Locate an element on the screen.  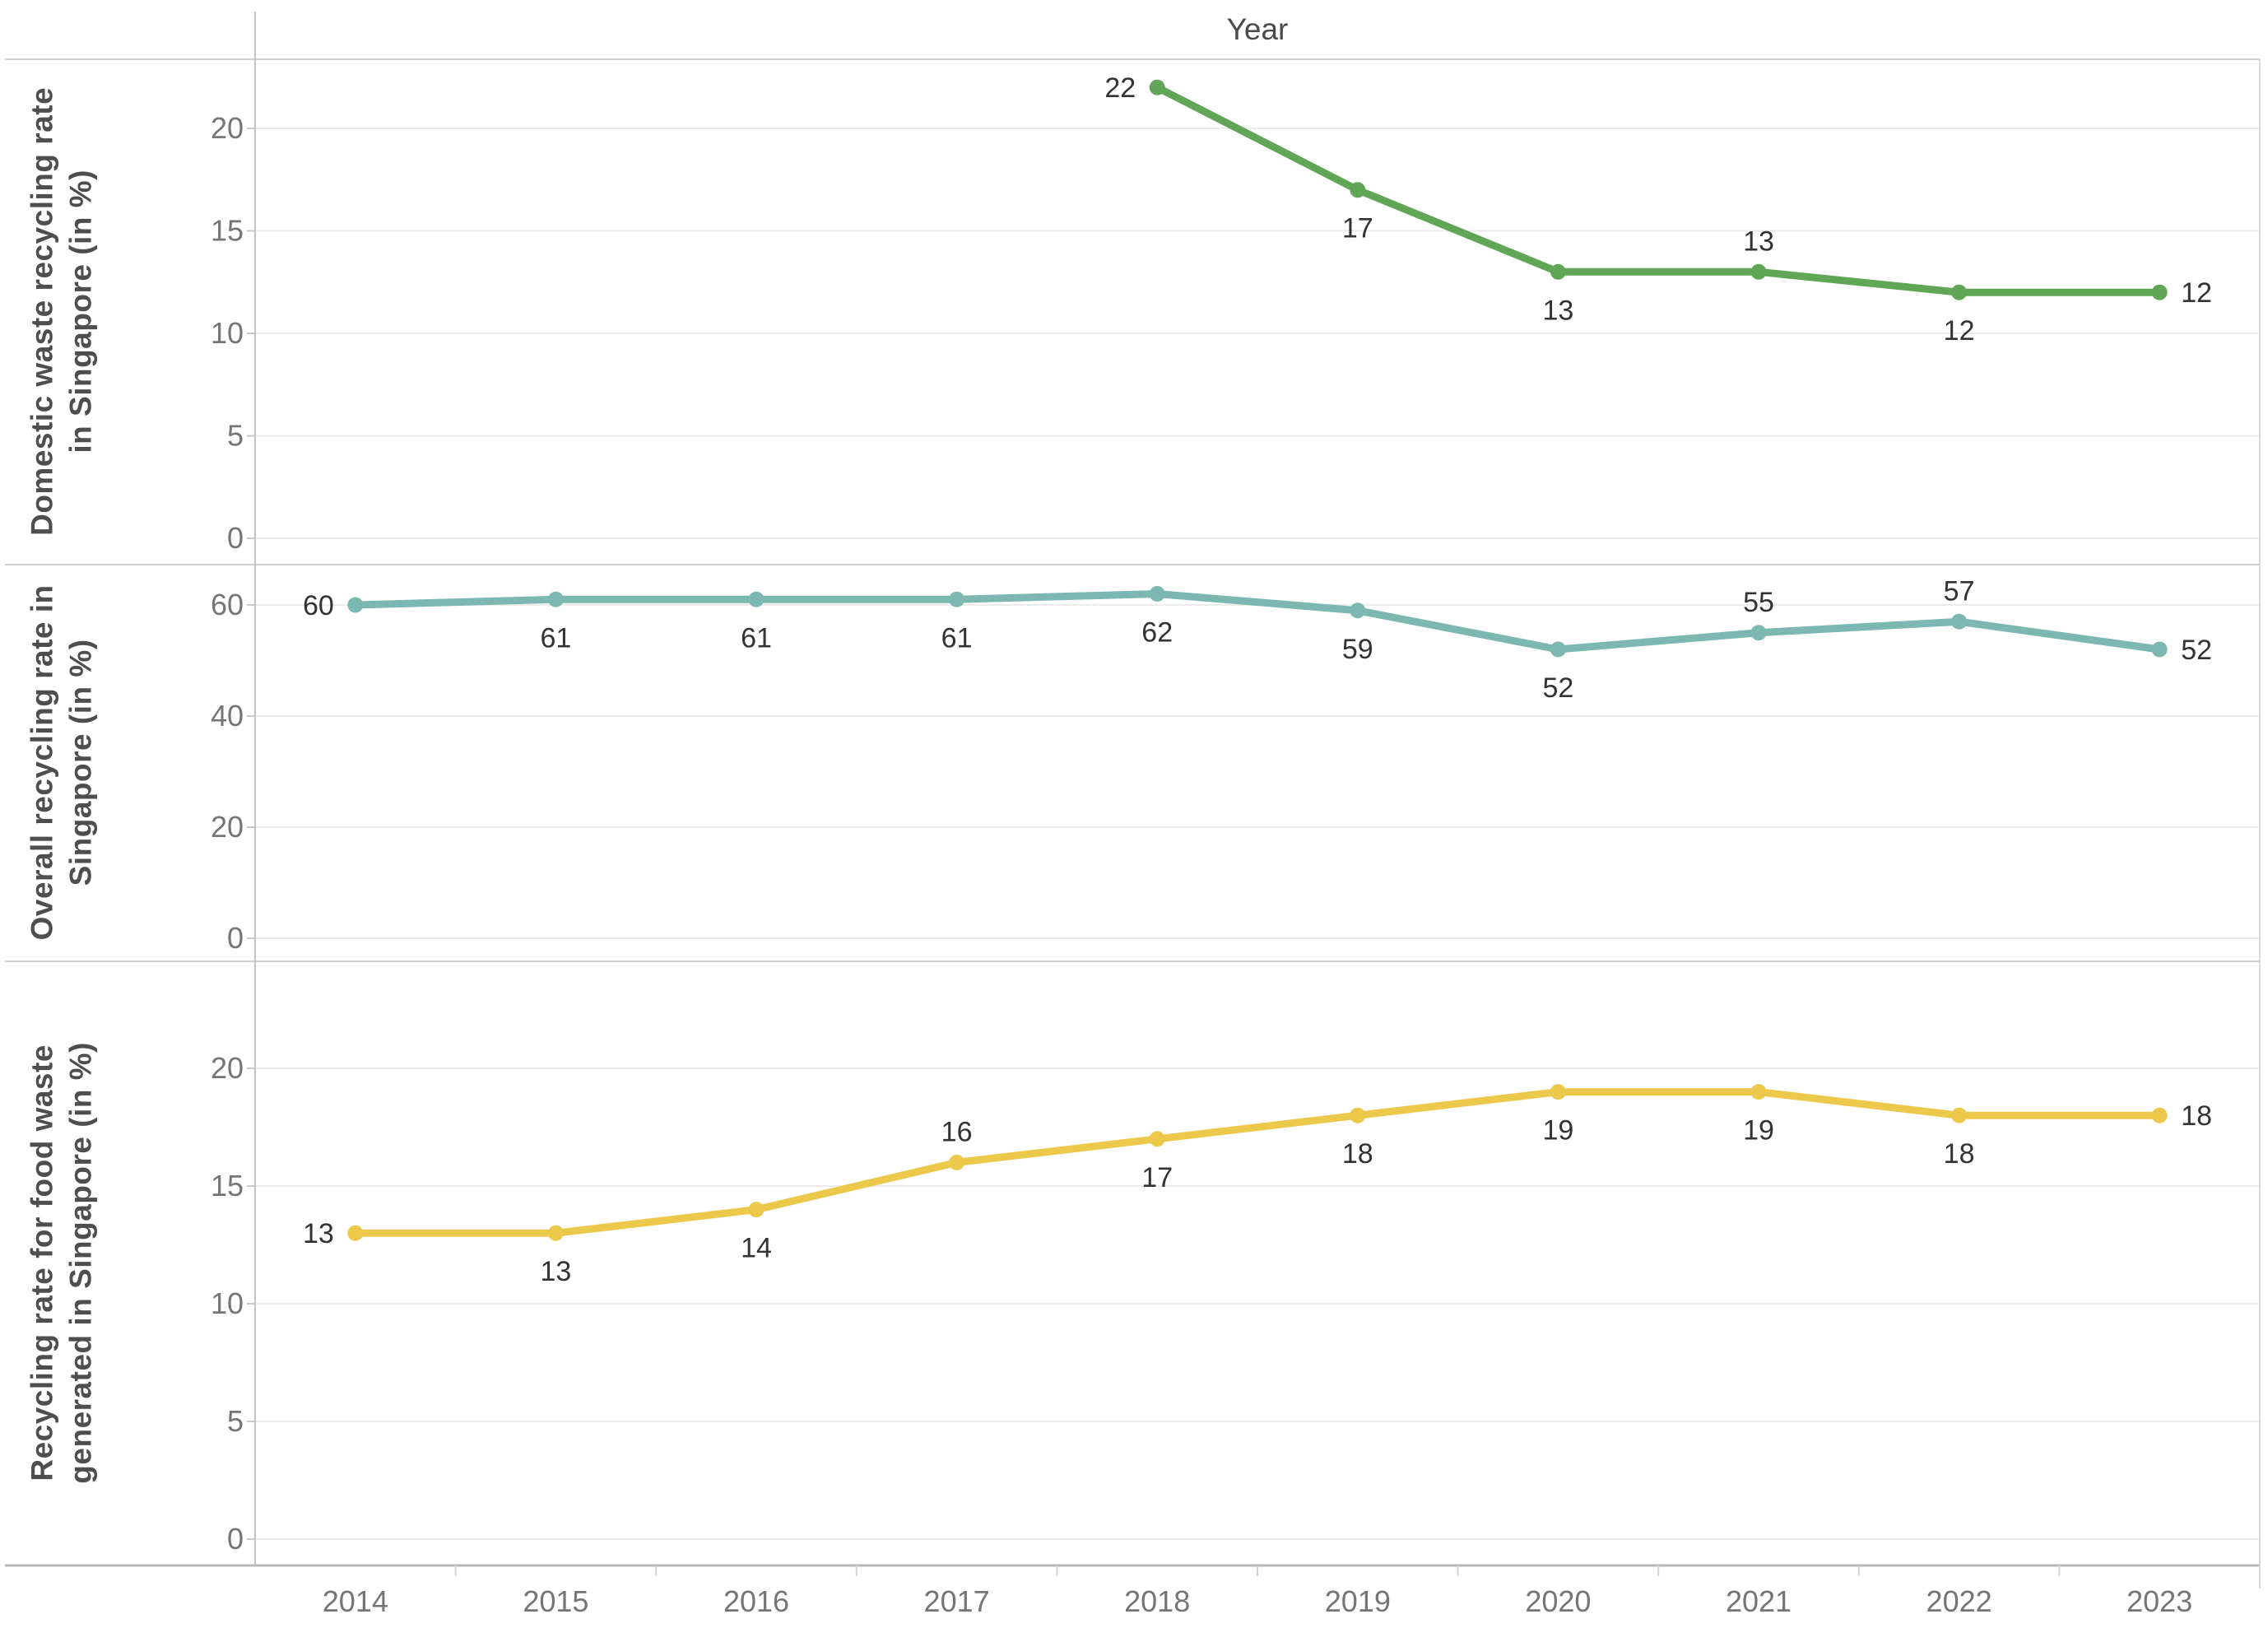
x-tick-label-2021: 2021 is located at coordinates (1759, 1601).